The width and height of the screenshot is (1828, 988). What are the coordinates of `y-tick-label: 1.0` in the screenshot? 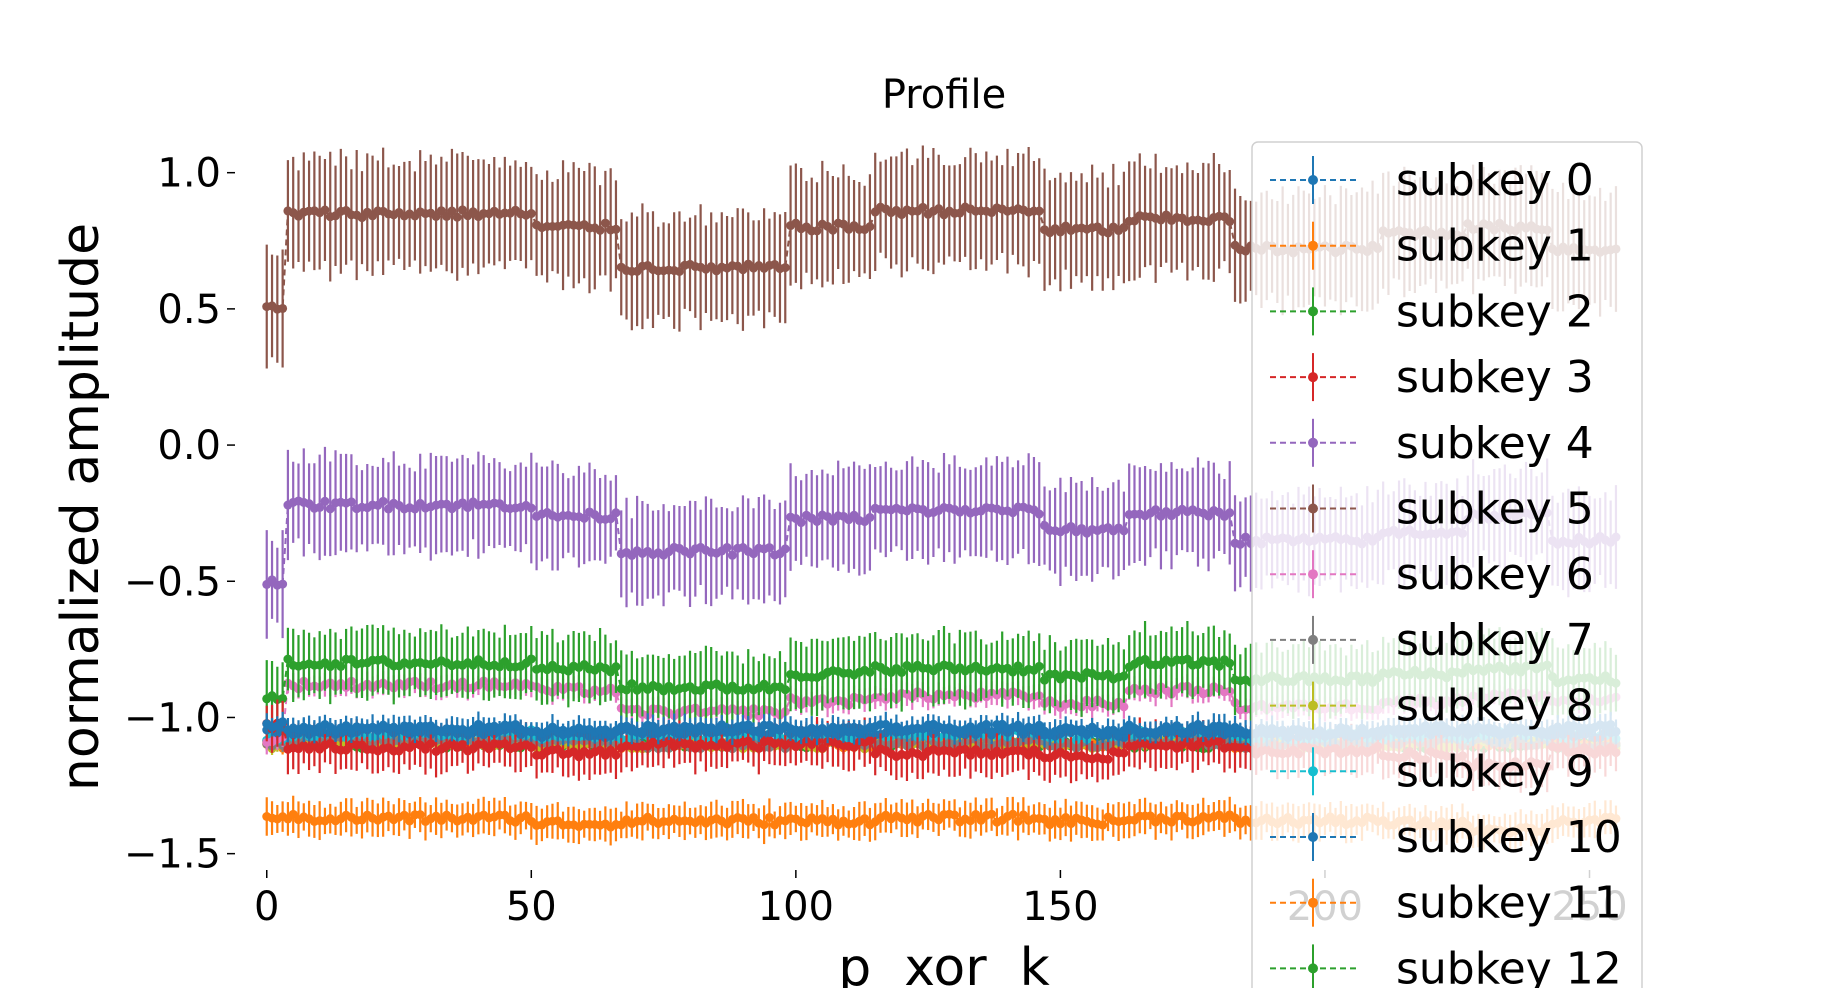 It's located at (189, 174).